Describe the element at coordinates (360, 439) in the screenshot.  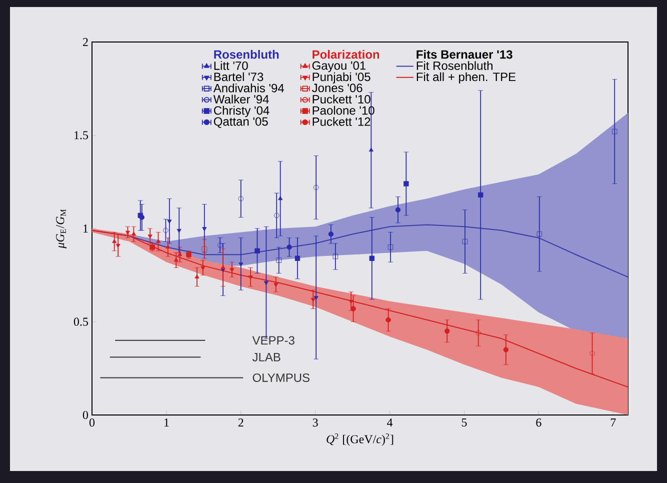
I see `x-axis-title: Q$^{2}$ [(GeV/c)$^{2}$]` at that location.